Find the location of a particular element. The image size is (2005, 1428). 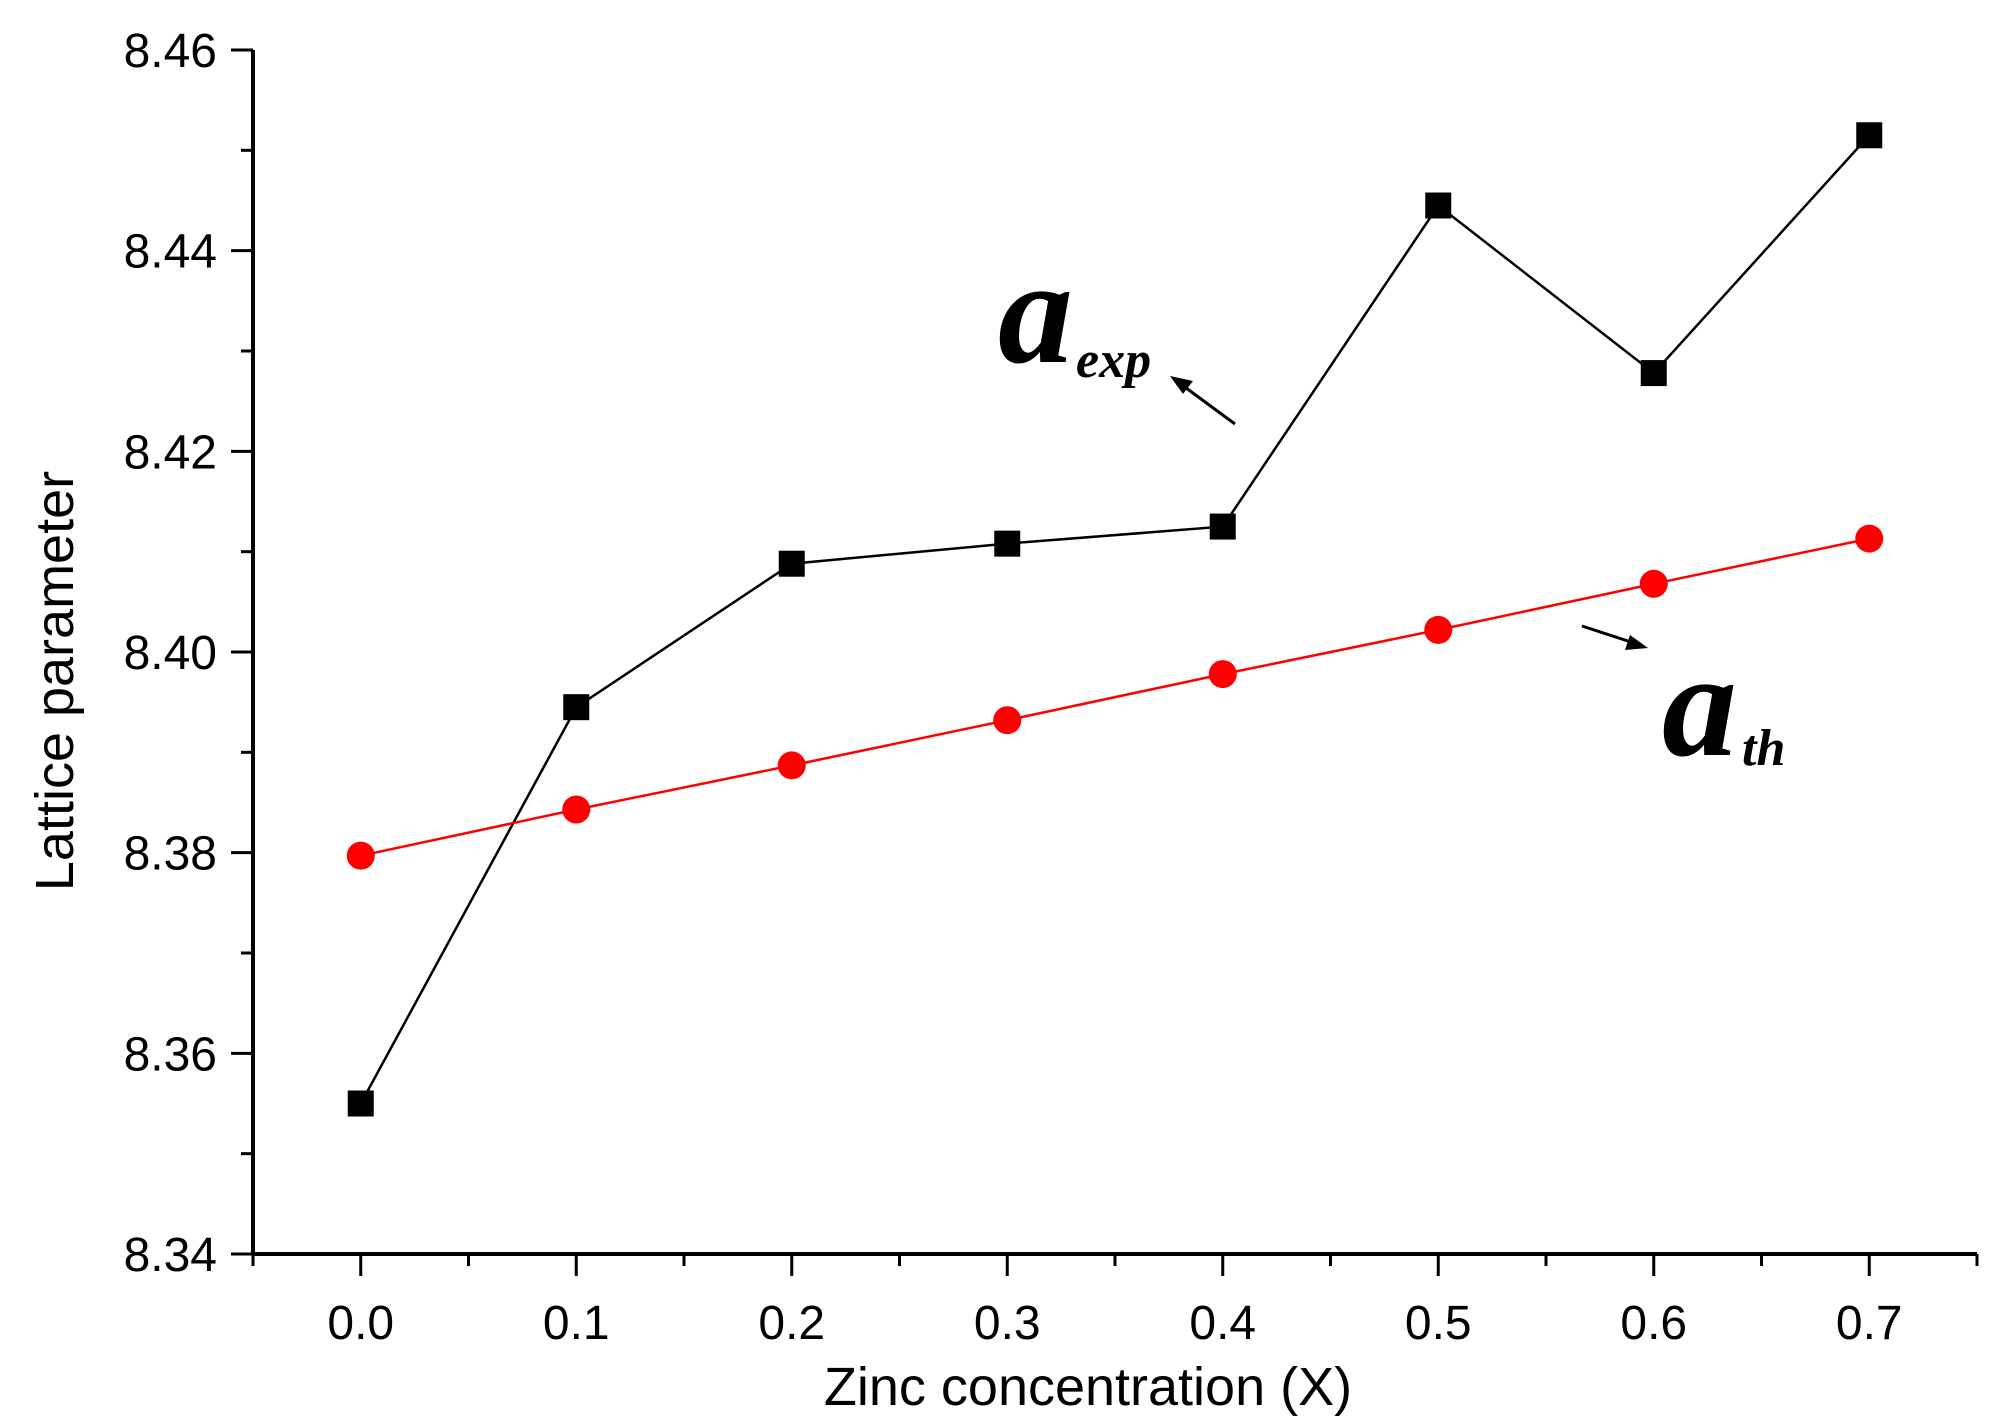

x-tick-label: 0.2 is located at coordinates (791, 1323).